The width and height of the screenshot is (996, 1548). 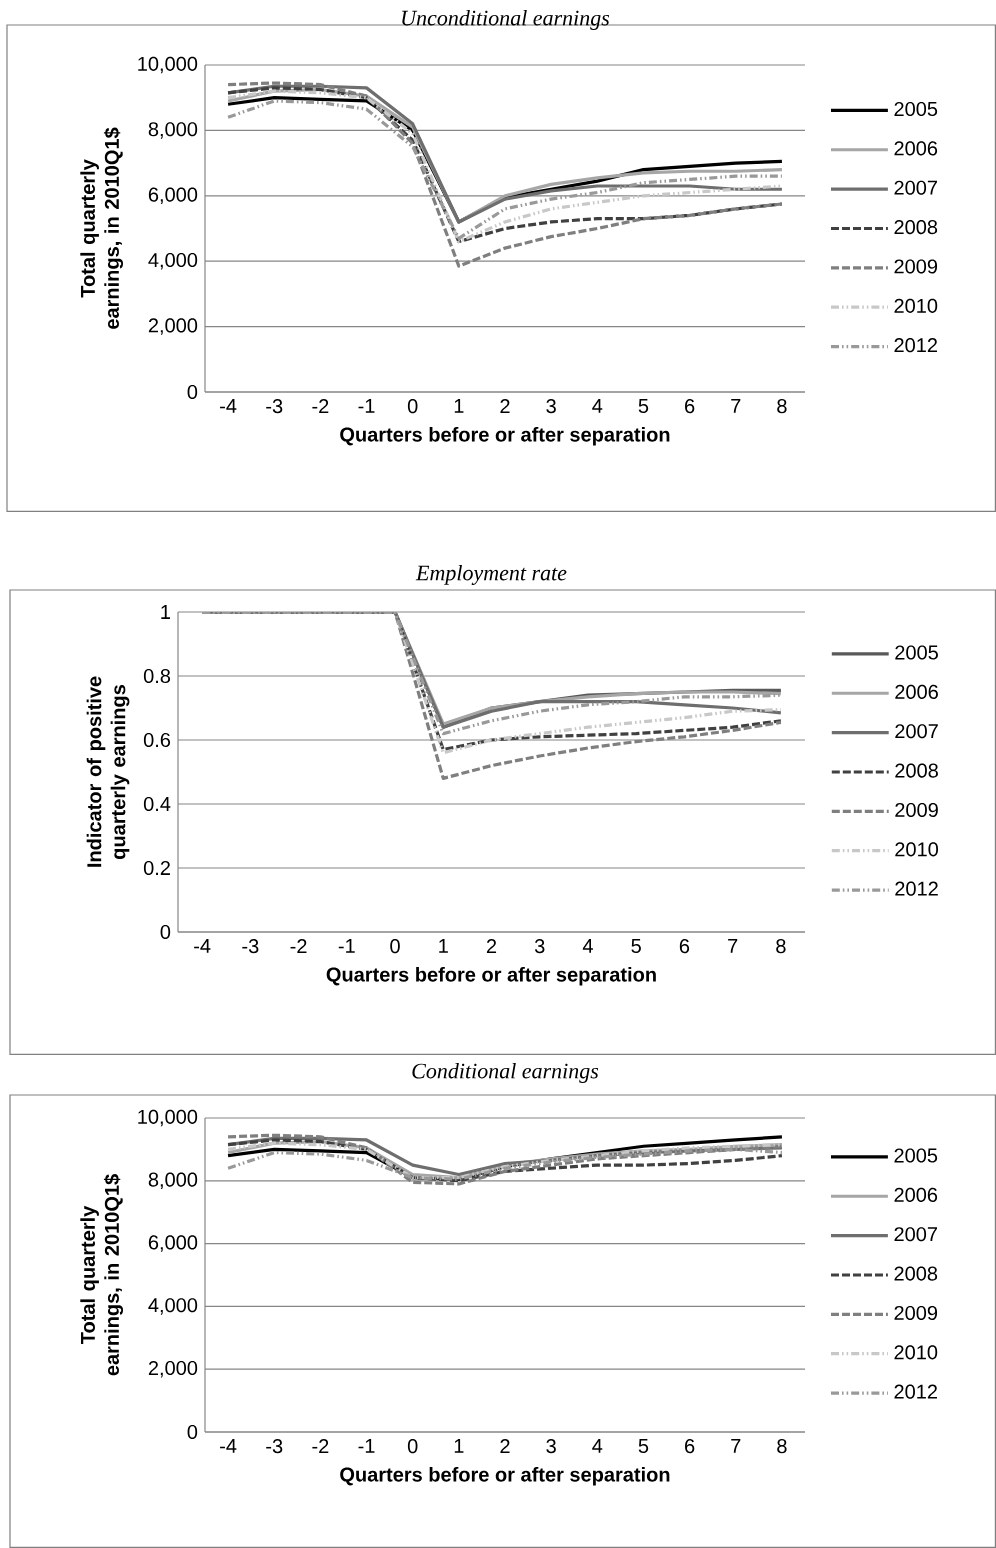 What do you see at coordinates (156, 868) in the screenshot?
I see `y-tick-label: 0.2` at bounding box center [156, 868].